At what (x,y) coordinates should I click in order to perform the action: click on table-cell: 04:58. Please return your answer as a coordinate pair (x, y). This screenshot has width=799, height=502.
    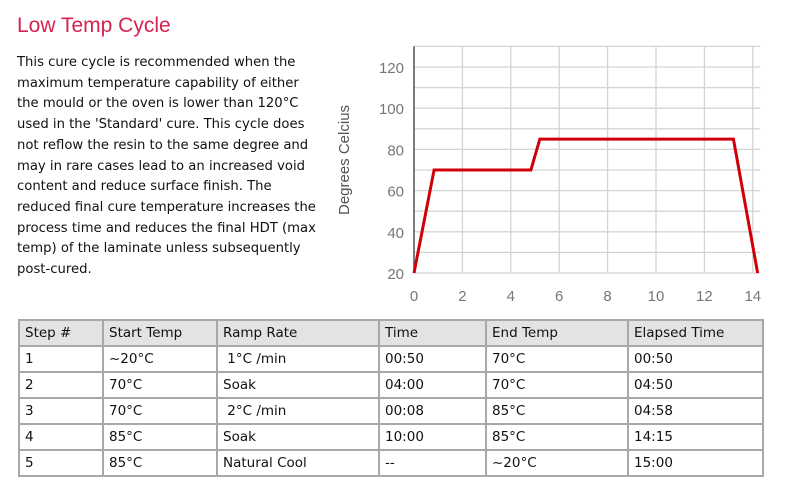
    Looking at the image, I should click on (695, 411).